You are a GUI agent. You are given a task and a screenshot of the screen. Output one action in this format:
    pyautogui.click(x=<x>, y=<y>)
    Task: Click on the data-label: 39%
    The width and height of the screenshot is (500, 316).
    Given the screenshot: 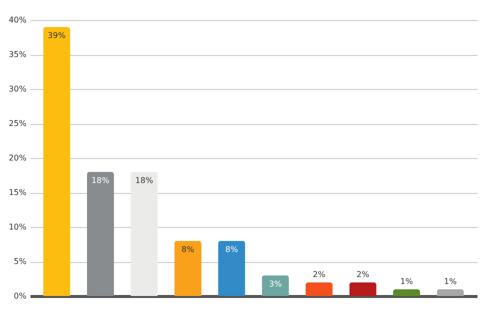 What is the action you would take?
    pyautogui.click(x=57, y=35)
    